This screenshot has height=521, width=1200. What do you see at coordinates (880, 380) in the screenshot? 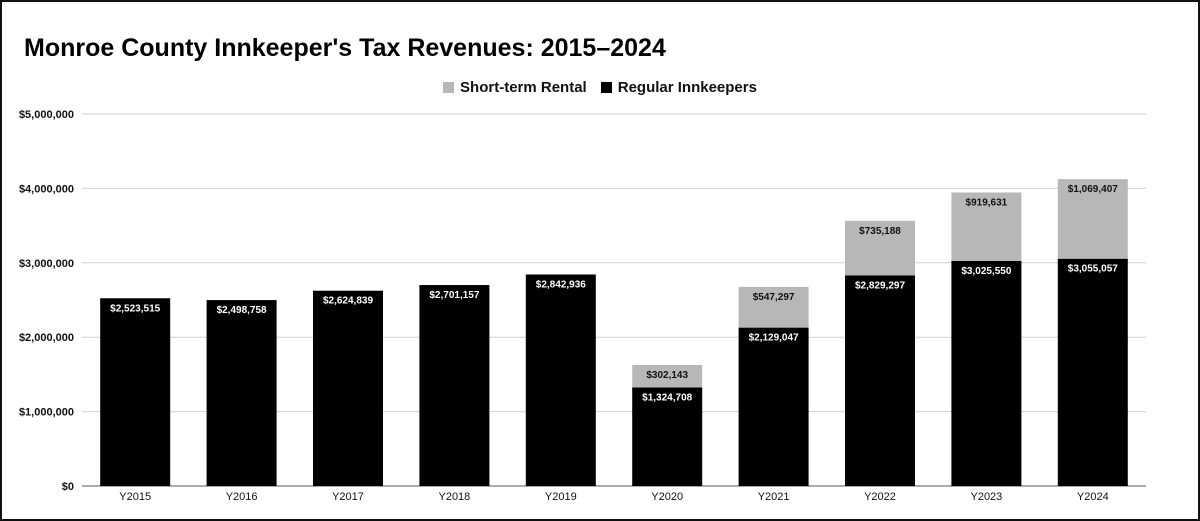
I see `bar-regular-y2022` at bounding box center [880, 380].